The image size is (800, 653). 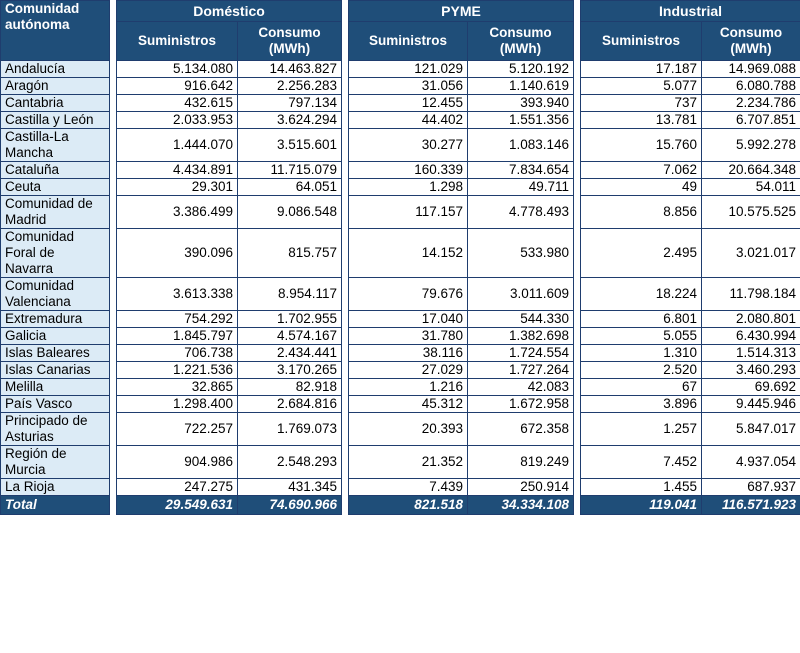 What do you see at coordinates (55, 404) in the screenshot?
I see `region-name: País Vasco` at bounding box center [55, 404].